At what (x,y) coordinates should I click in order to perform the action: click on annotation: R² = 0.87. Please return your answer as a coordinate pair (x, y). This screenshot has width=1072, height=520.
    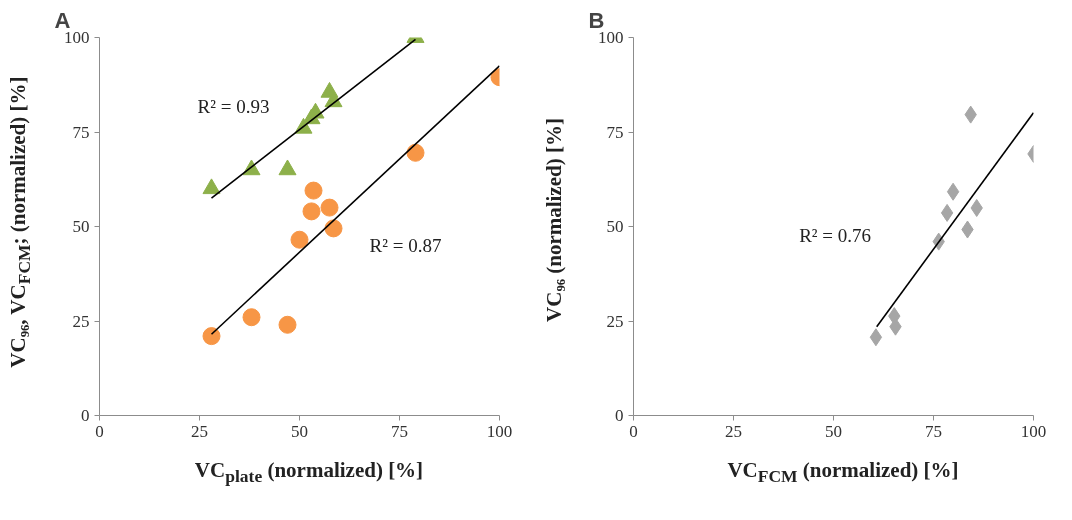
    Looking at the image, I should click on (405, 245).